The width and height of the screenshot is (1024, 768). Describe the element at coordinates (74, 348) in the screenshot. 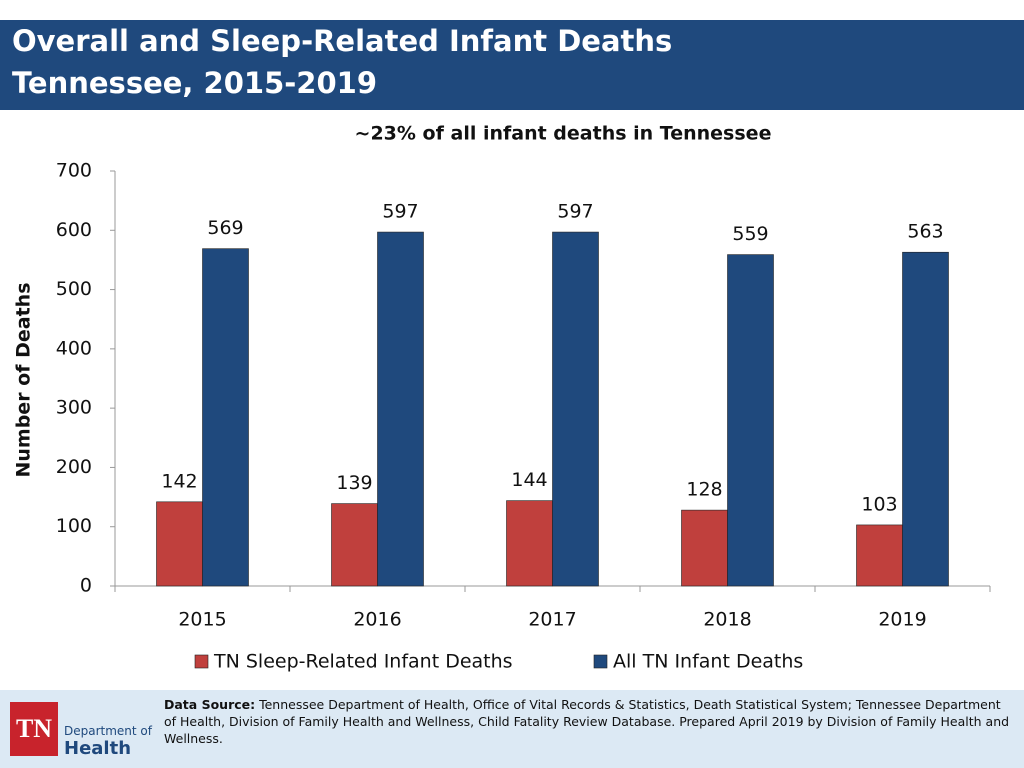

I see `y-tick-label: 400` at that location.